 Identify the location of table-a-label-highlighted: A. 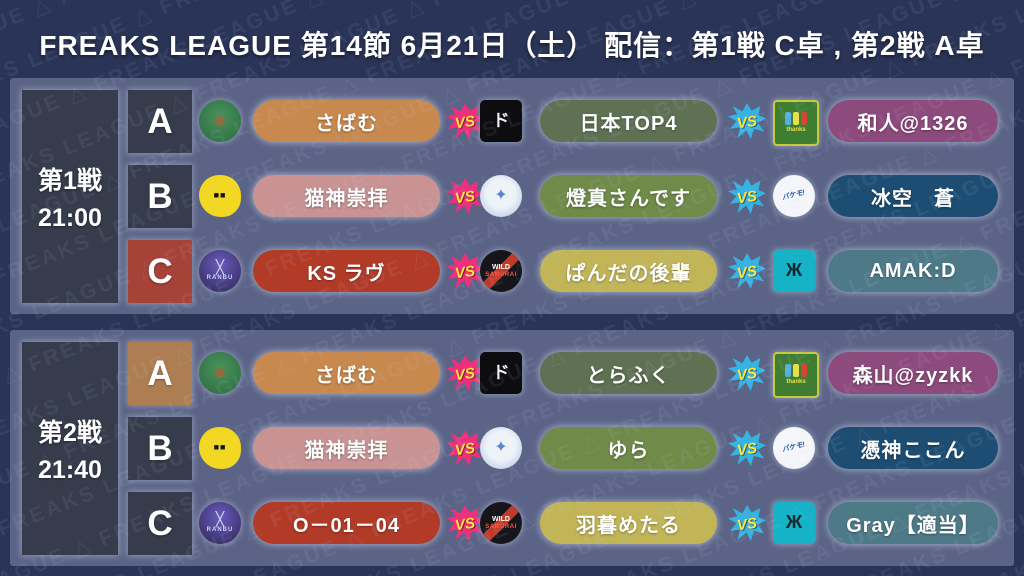
(160, 373).